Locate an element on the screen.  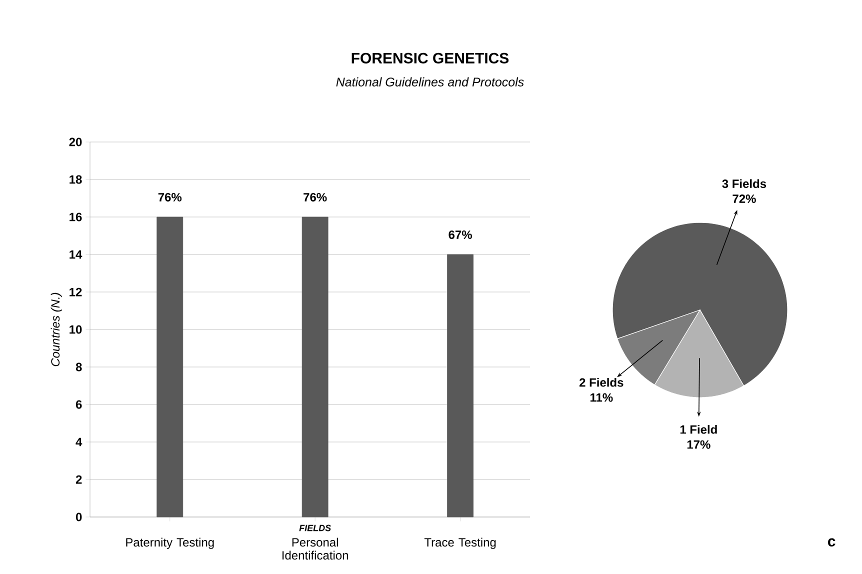
y-tick-label: 2 is located at coordinates (79, 479).